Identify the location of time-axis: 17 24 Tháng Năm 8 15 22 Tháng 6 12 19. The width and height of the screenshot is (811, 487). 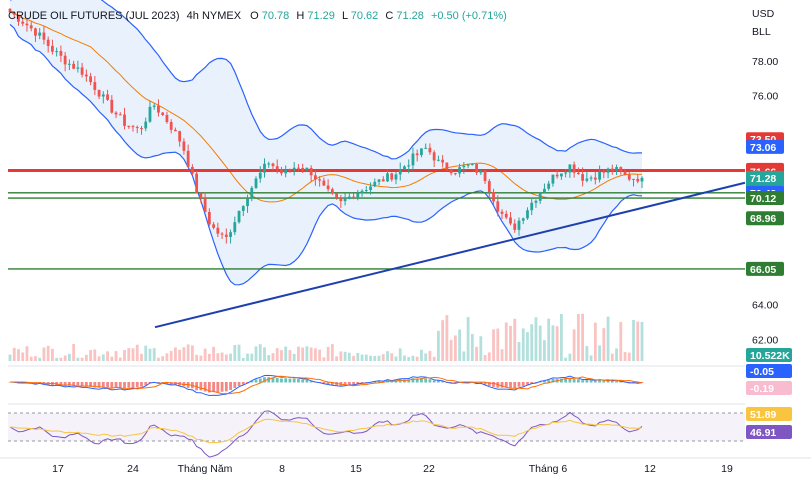
(405, 466).